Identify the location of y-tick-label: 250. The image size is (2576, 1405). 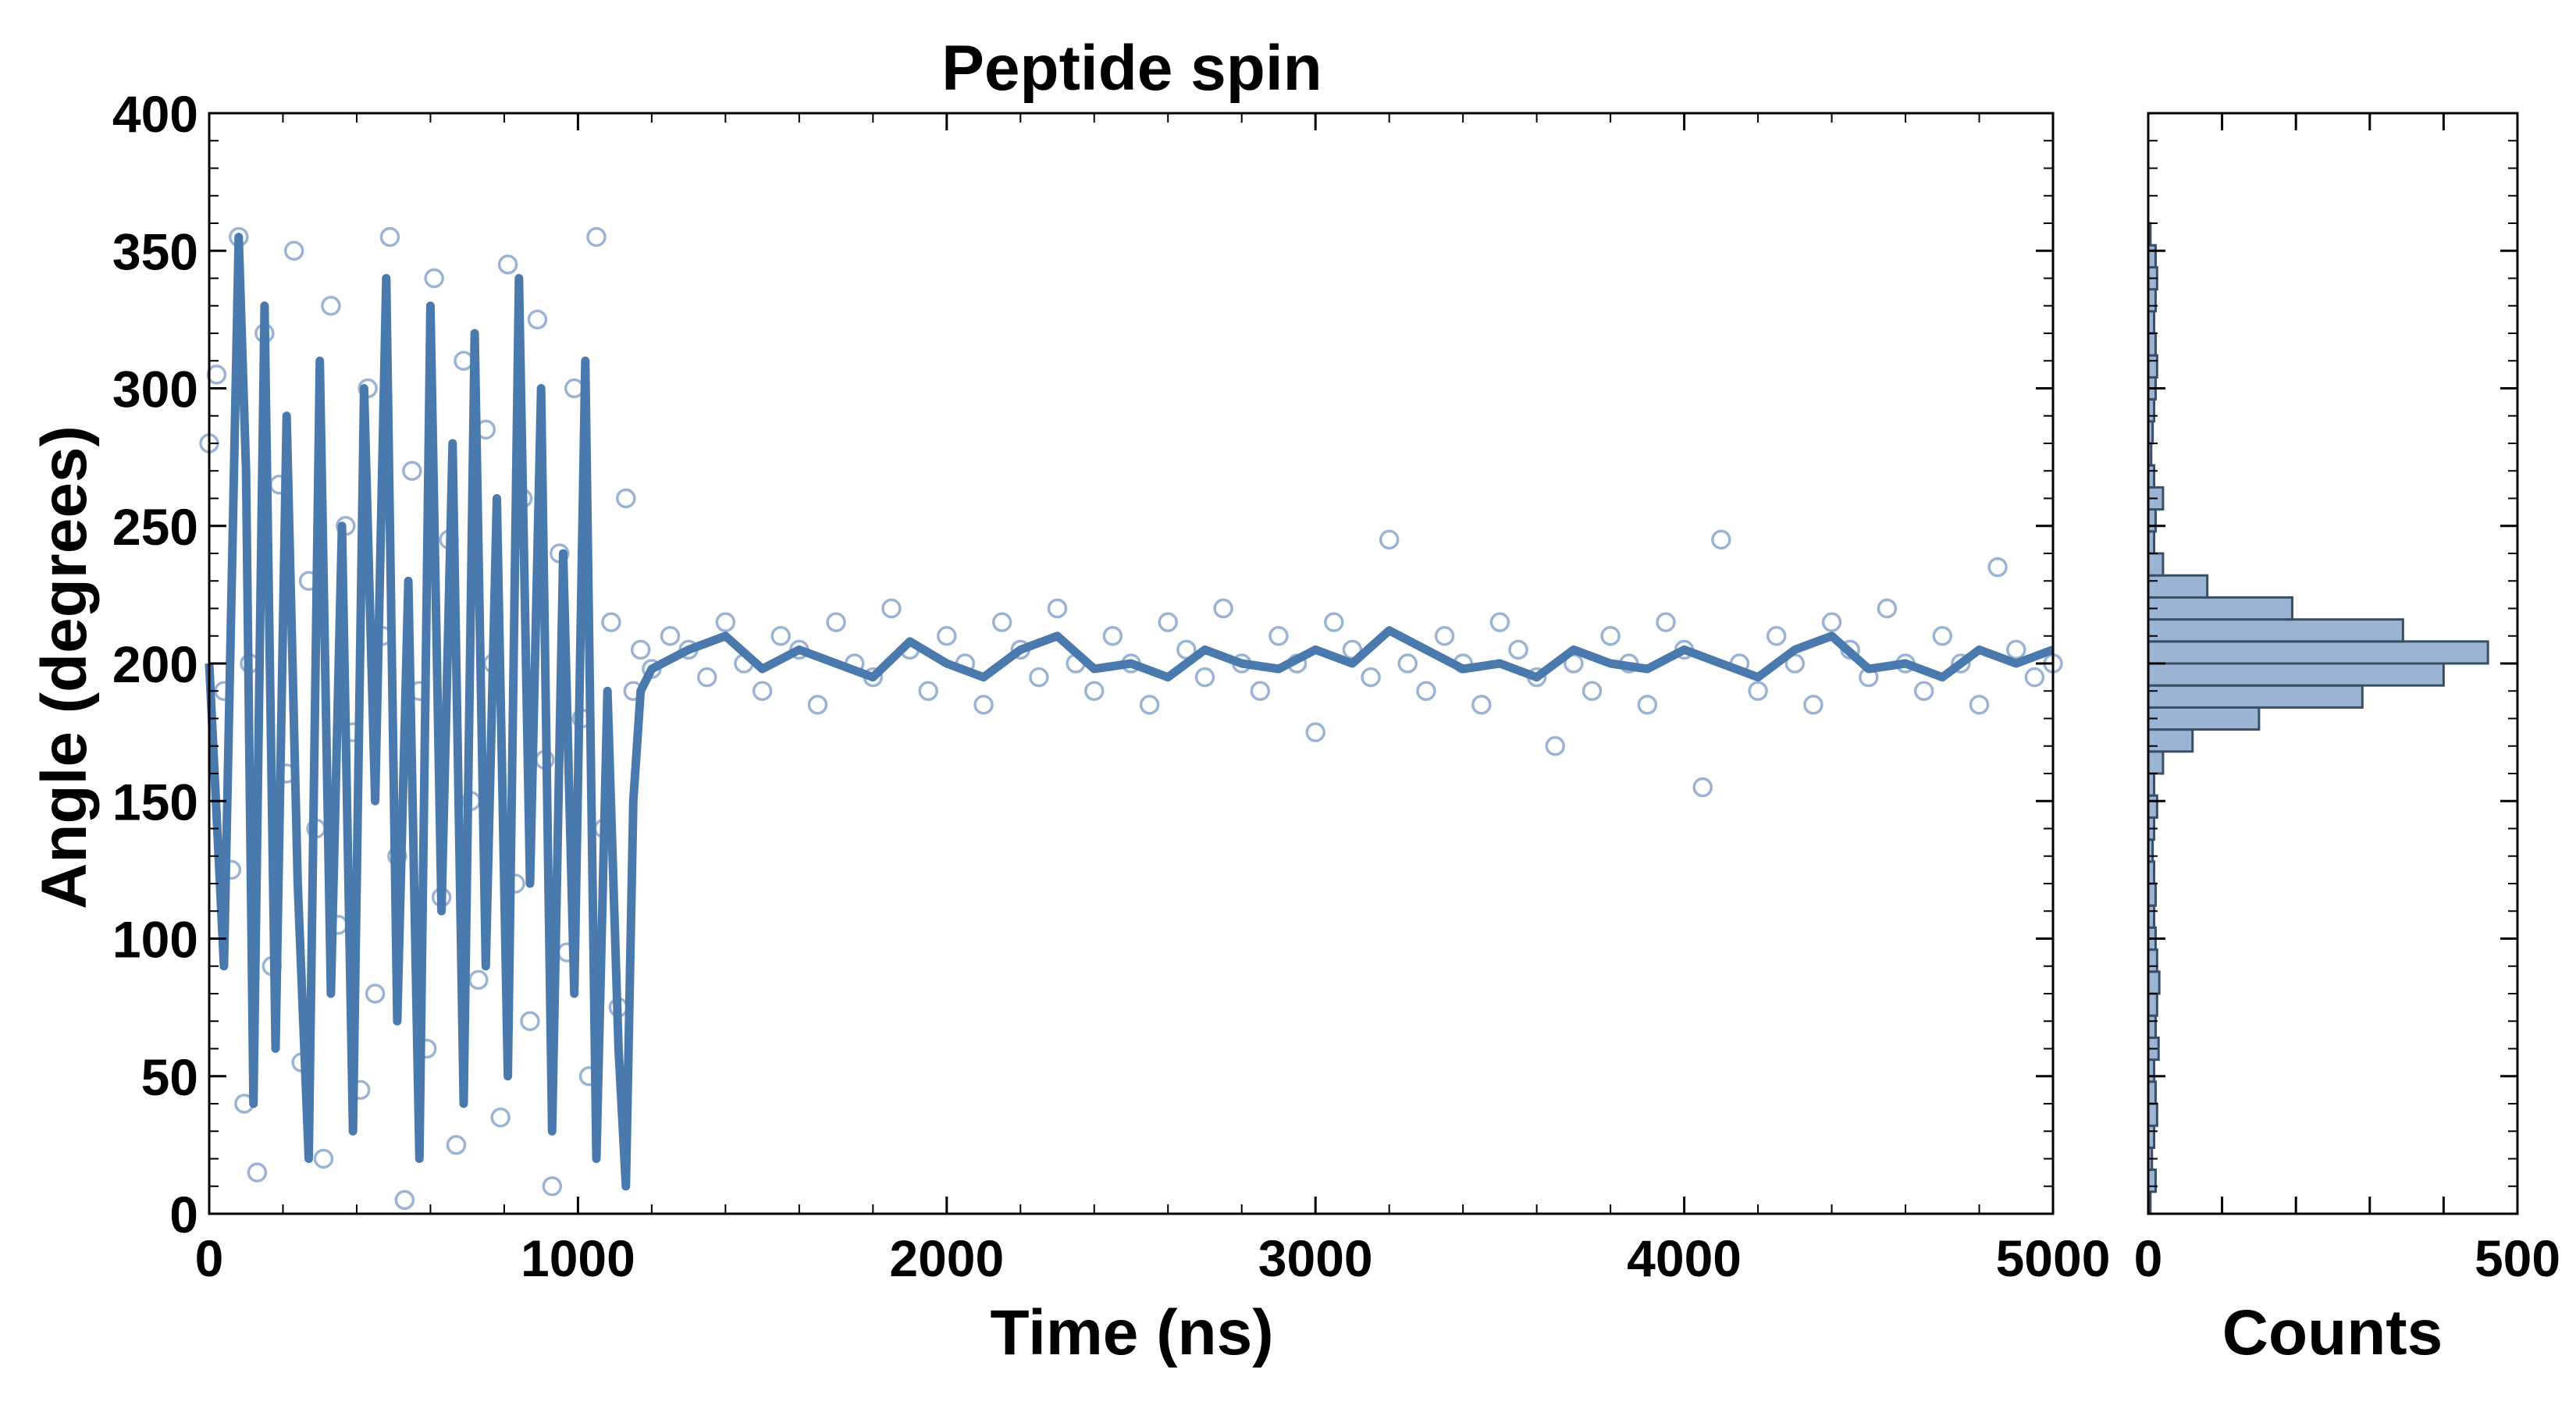
(155, 527).